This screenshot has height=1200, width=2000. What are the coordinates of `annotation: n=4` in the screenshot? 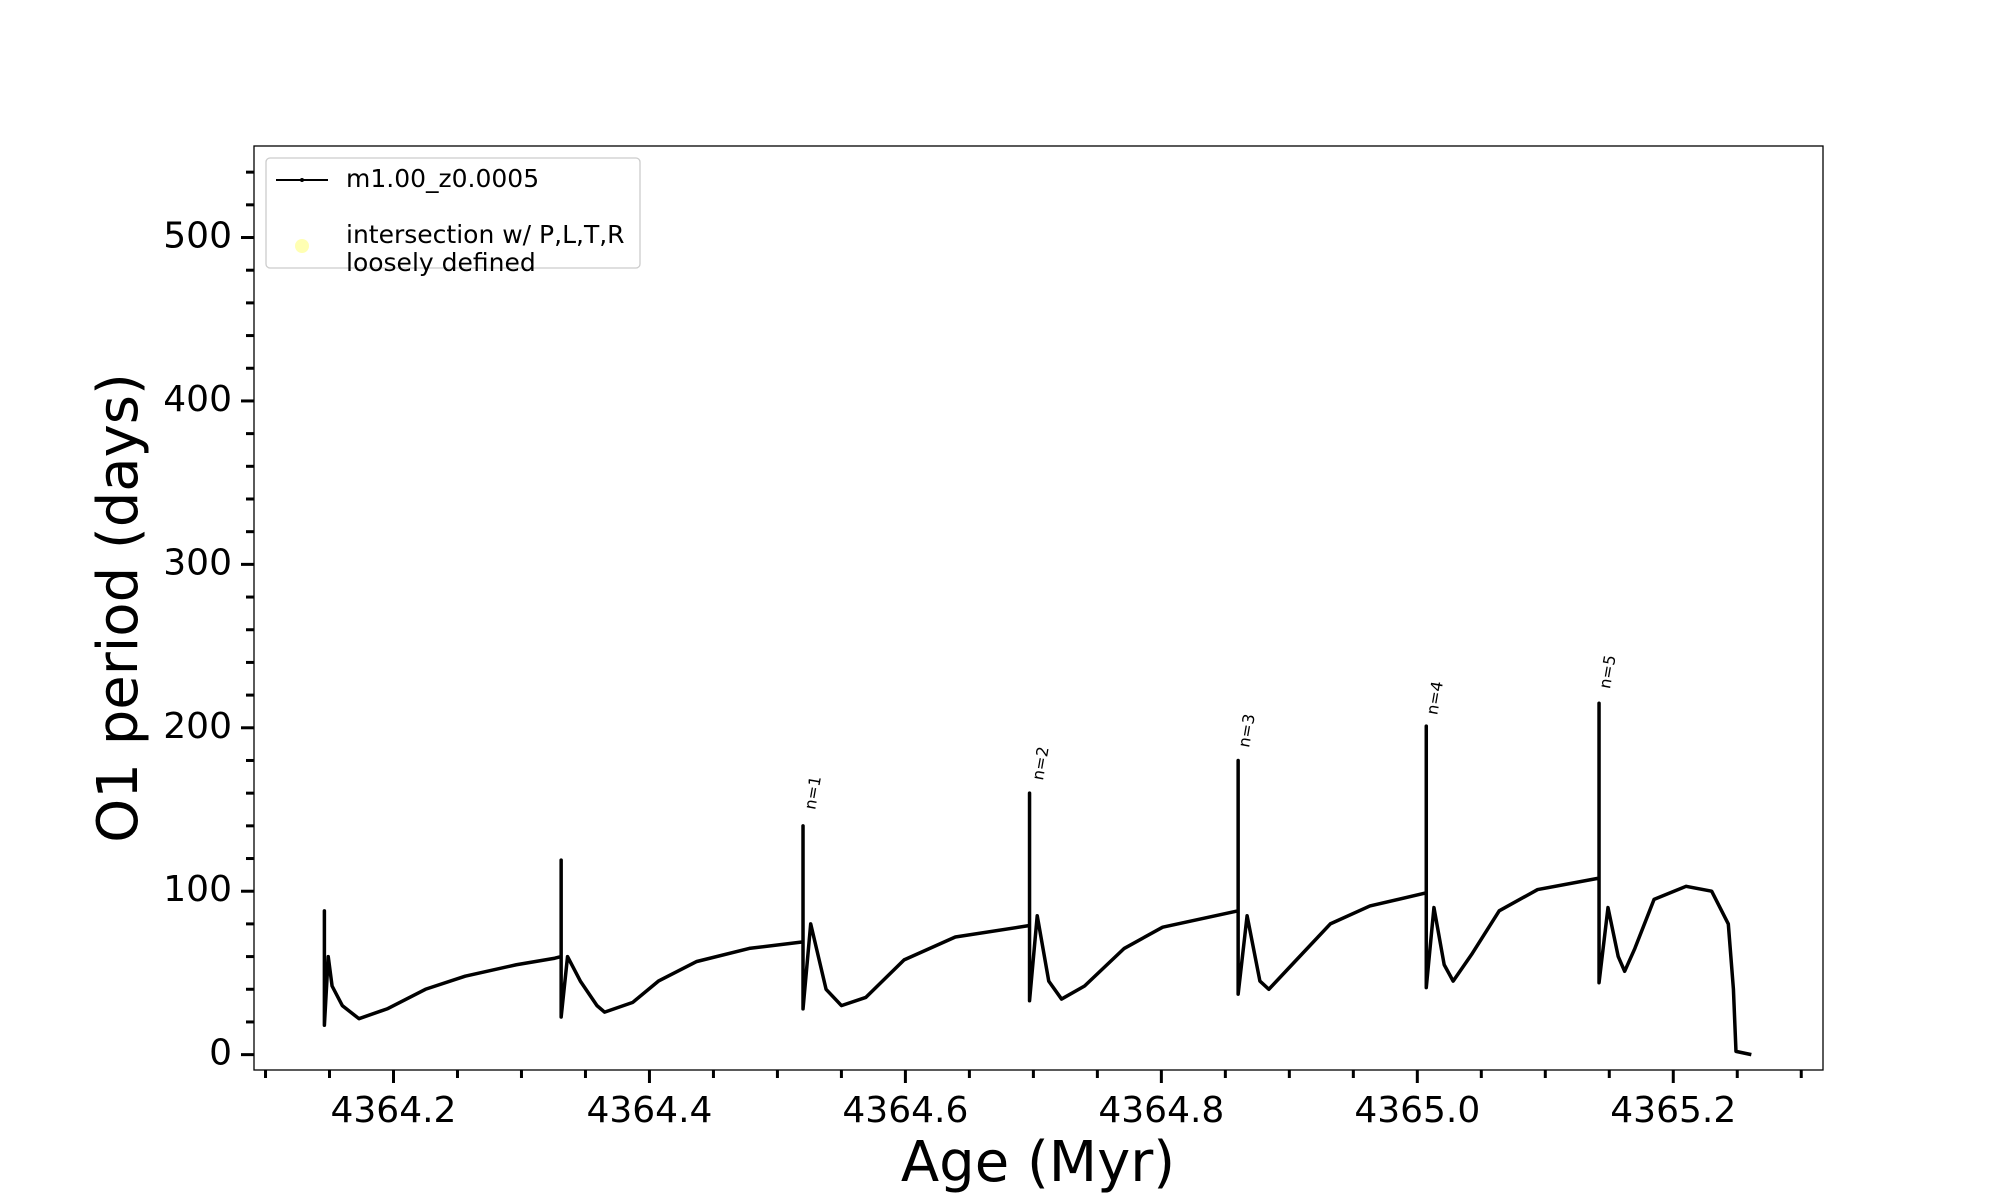 It's located at (1434, 698).